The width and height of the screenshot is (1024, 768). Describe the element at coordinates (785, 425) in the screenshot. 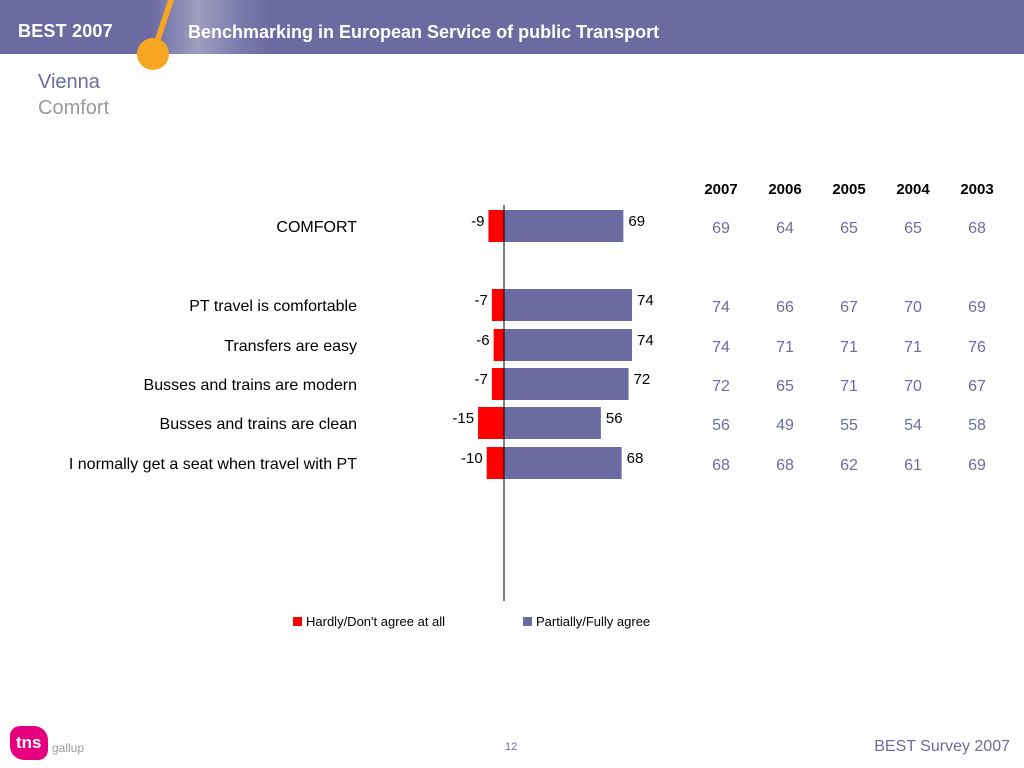

I see `year-cell-2006: 49` at that location.